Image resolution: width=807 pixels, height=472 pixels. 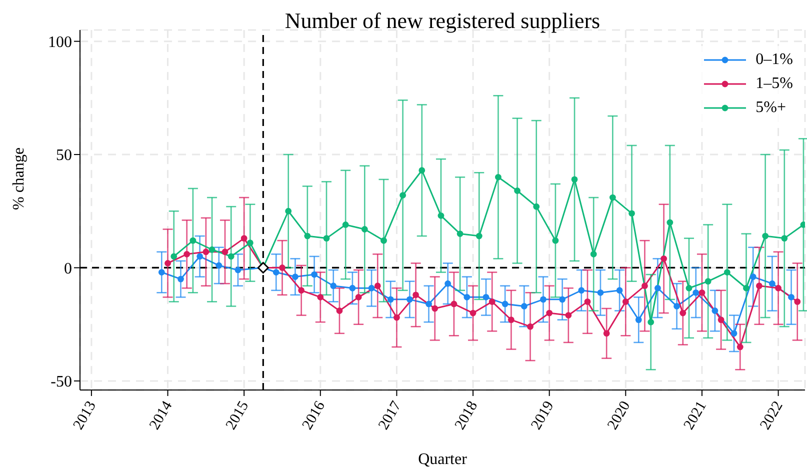 I want to click on x-axis-title: Quarter, so click(x=443, y=459).